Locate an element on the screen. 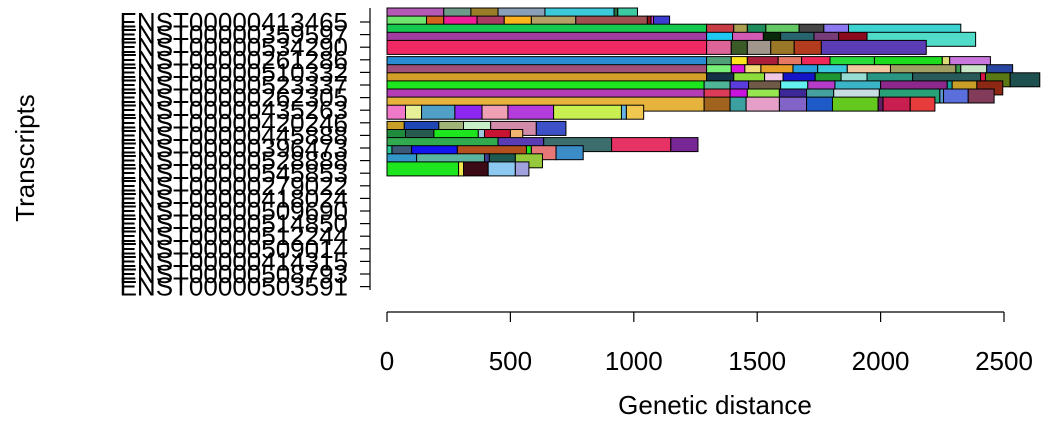 The width and height of the screenshot is (1046, 426). y-tick-label: ENST00000509690 is located at coordinates (234, 211).